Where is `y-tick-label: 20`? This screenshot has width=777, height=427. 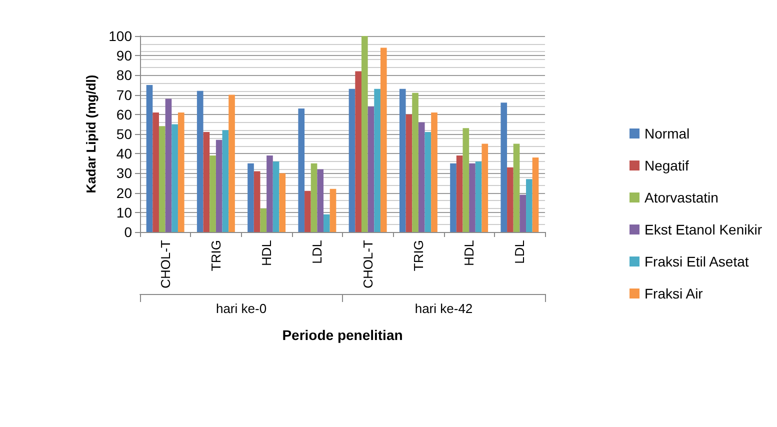 y-tick-label: 20 is located at coordinates (124, 192).